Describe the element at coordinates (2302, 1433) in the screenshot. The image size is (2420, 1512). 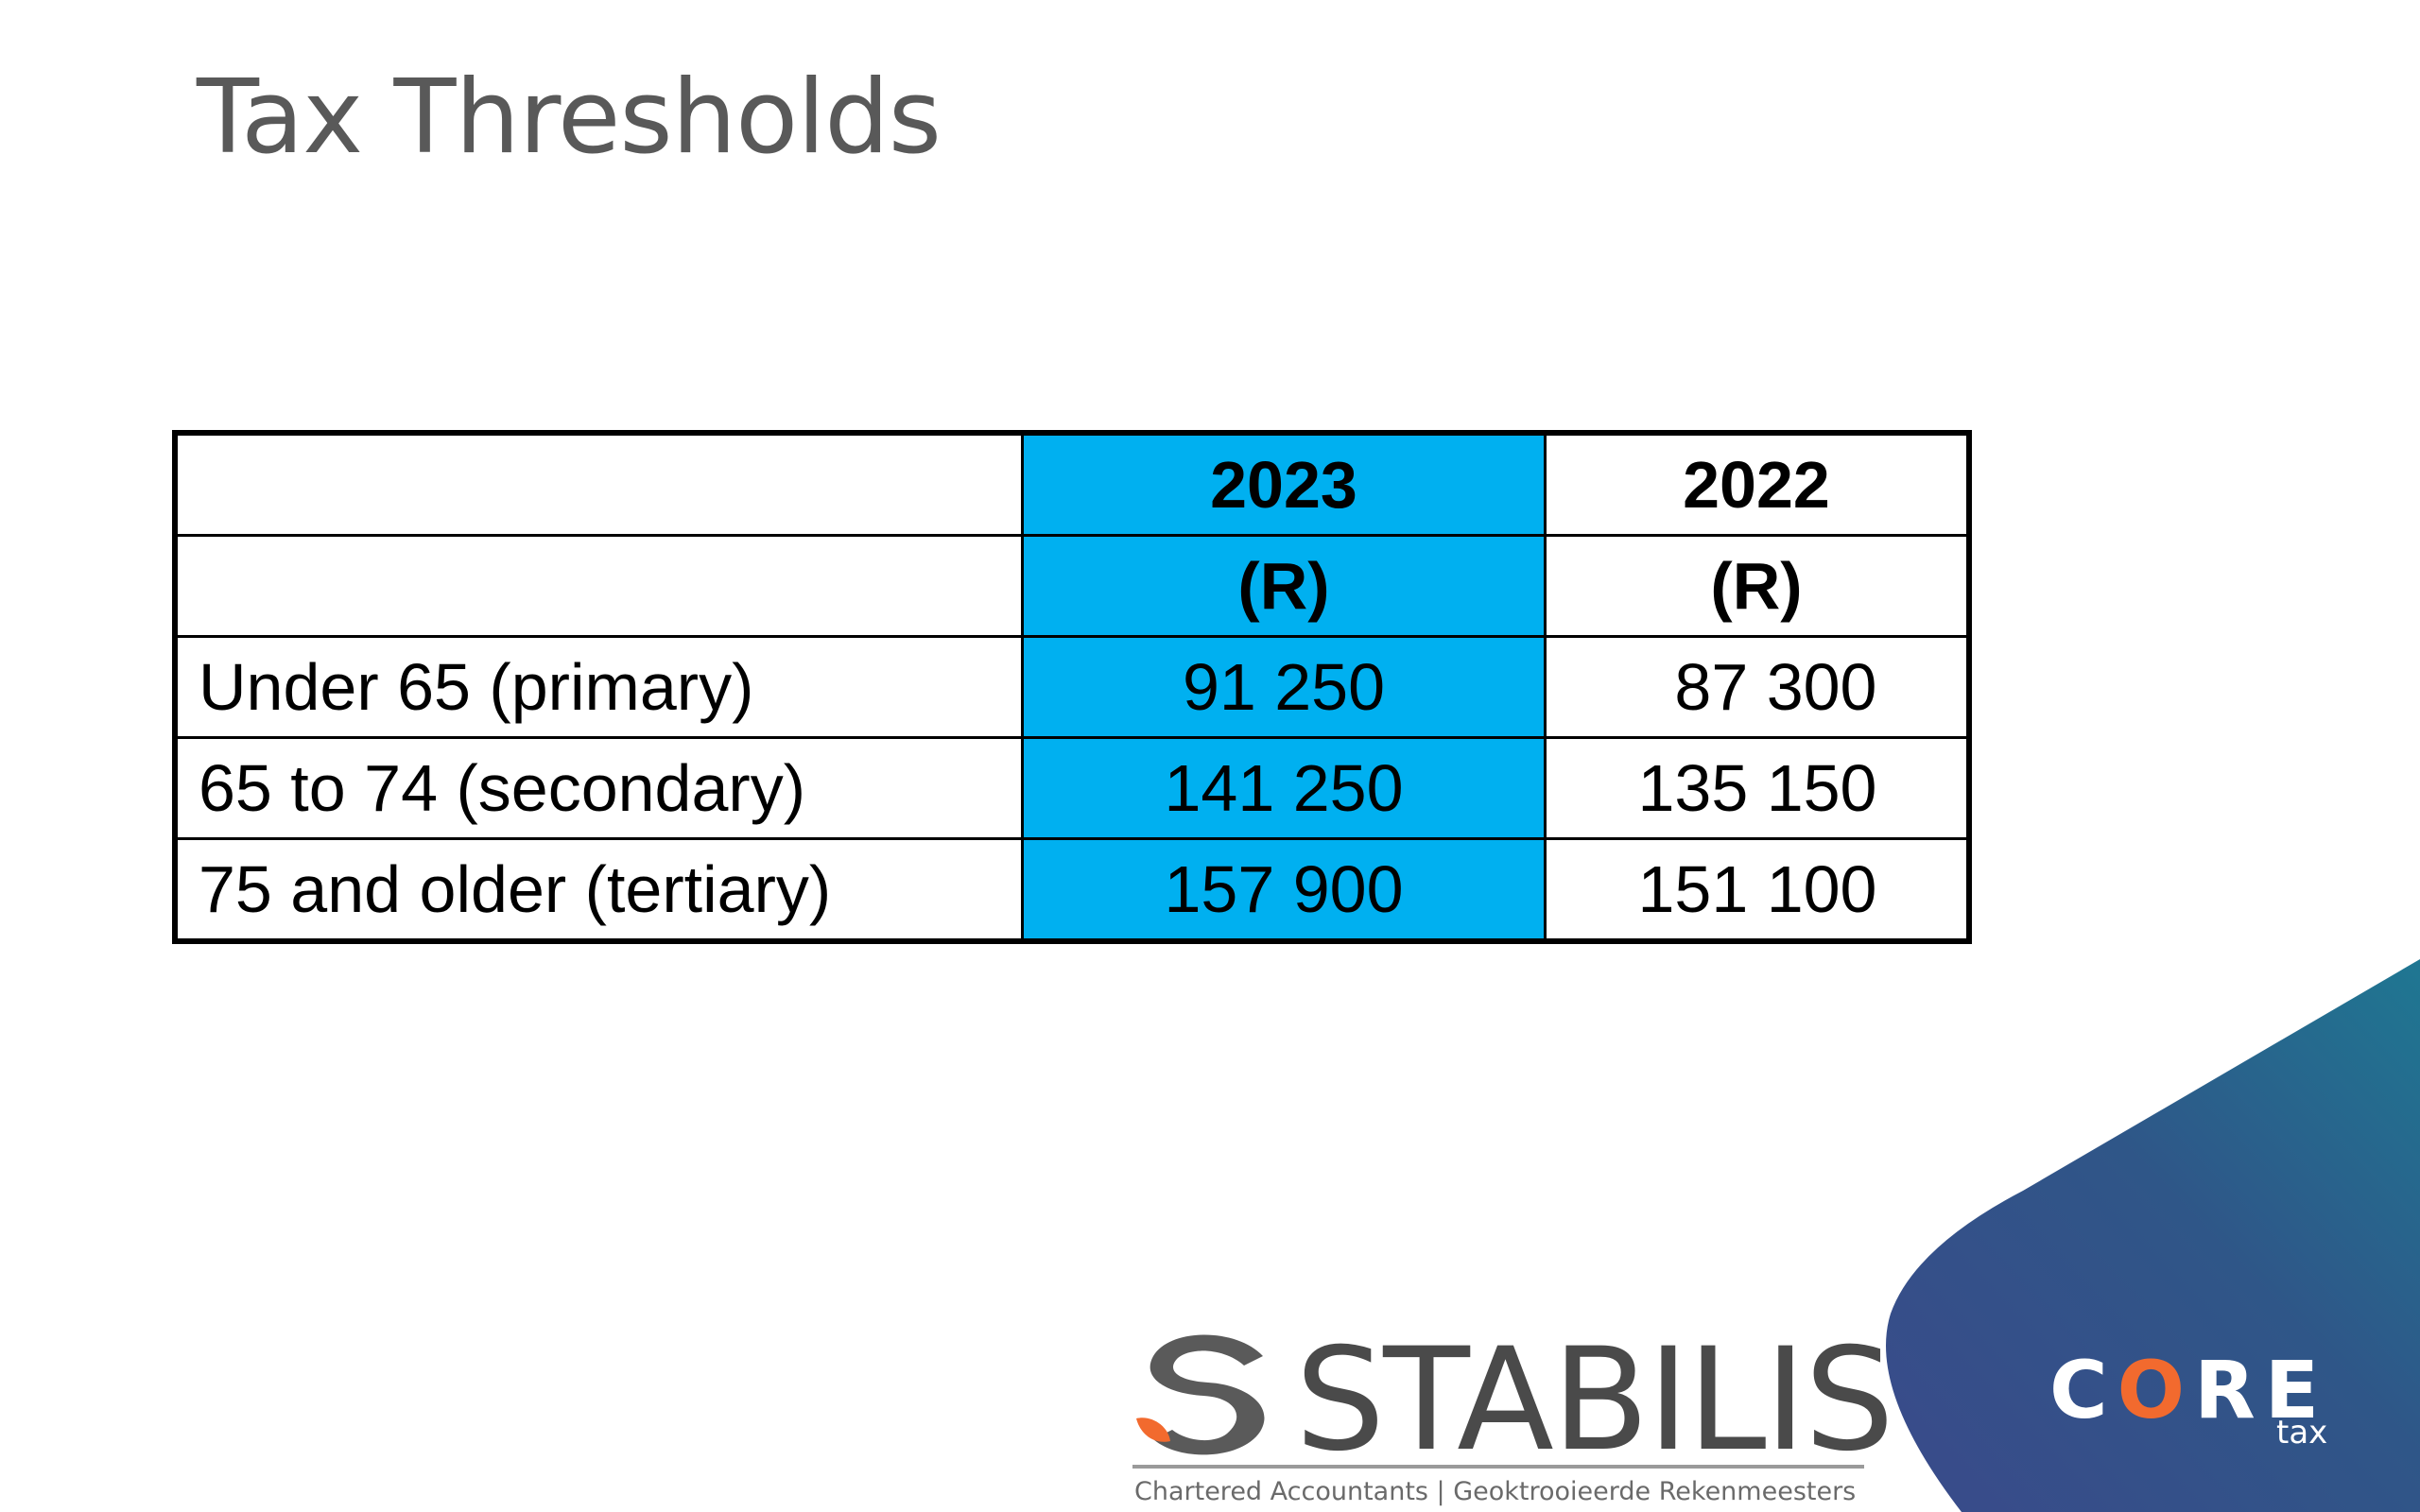
I see `core-sub-label: tax` at that location.